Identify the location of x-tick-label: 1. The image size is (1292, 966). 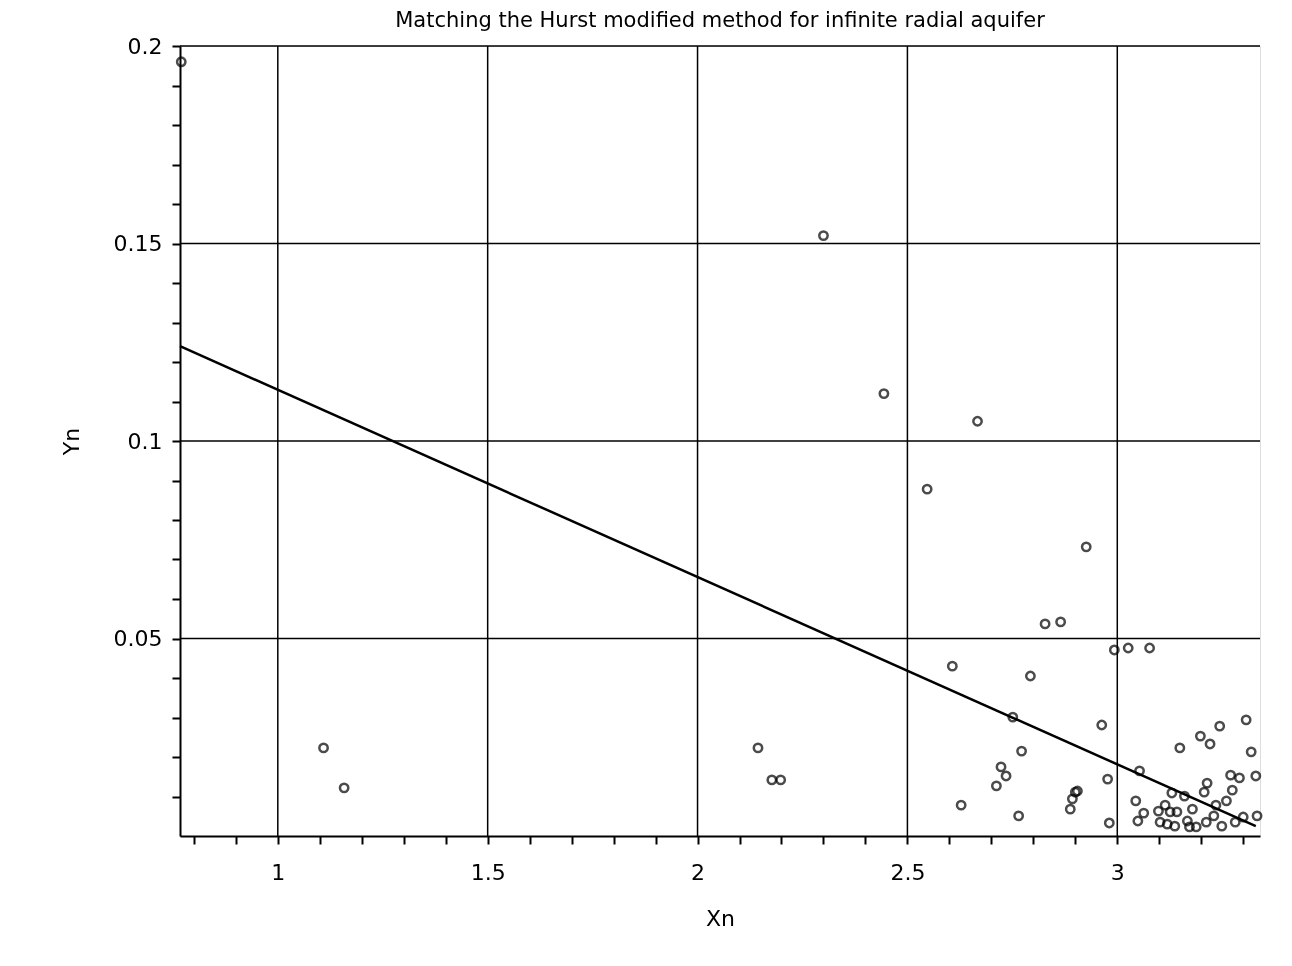
(278, 872).